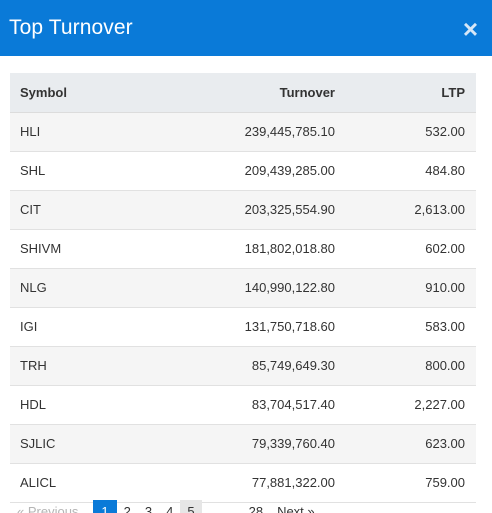 This screenshot has height=513, width=492. I want to click on ltp-cell: 759.00, so click(410, 483).